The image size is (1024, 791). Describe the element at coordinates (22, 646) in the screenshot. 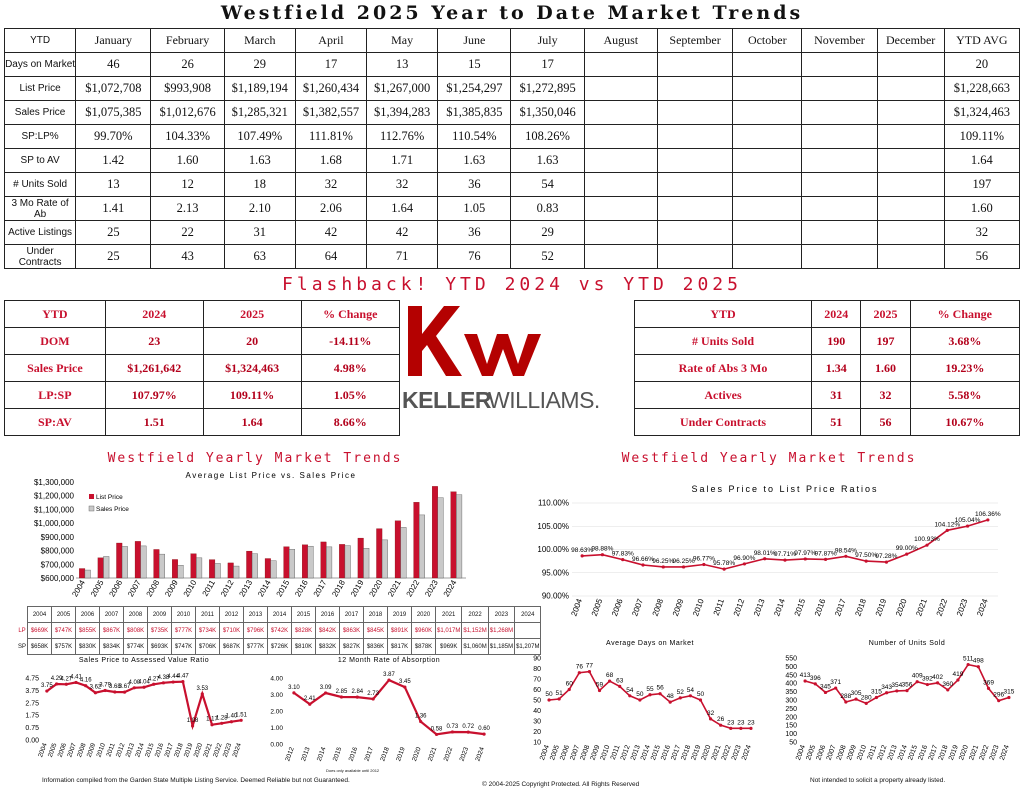

I see `year-table-cell: SP` at that location.